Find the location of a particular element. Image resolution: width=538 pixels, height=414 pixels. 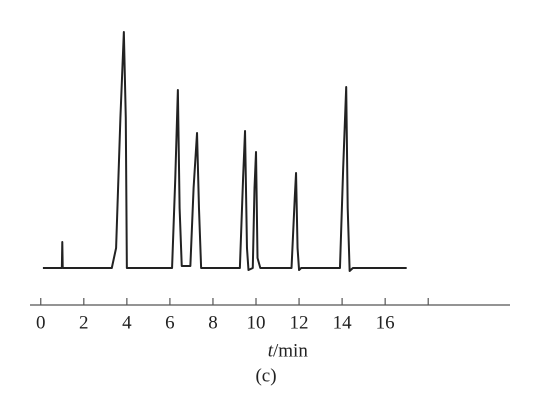

x-tick-label: 12 is located at coordinates (299, 322).